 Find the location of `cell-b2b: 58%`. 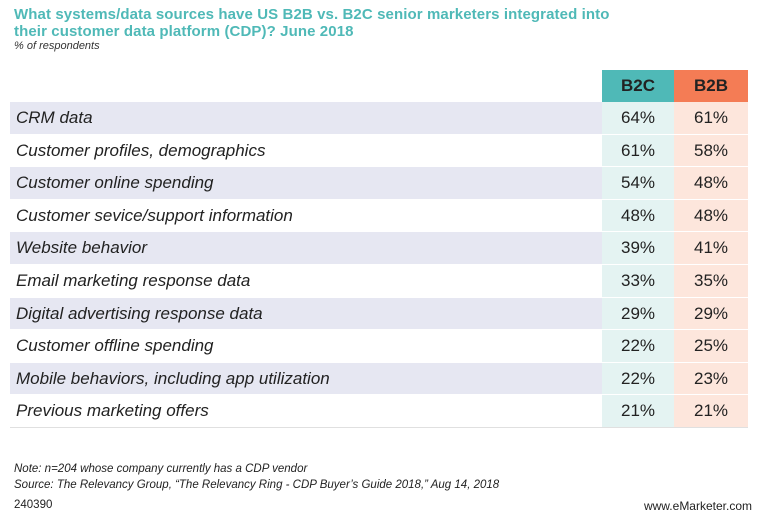

cell-b2b: 58% is located at coordinates (711, 150).